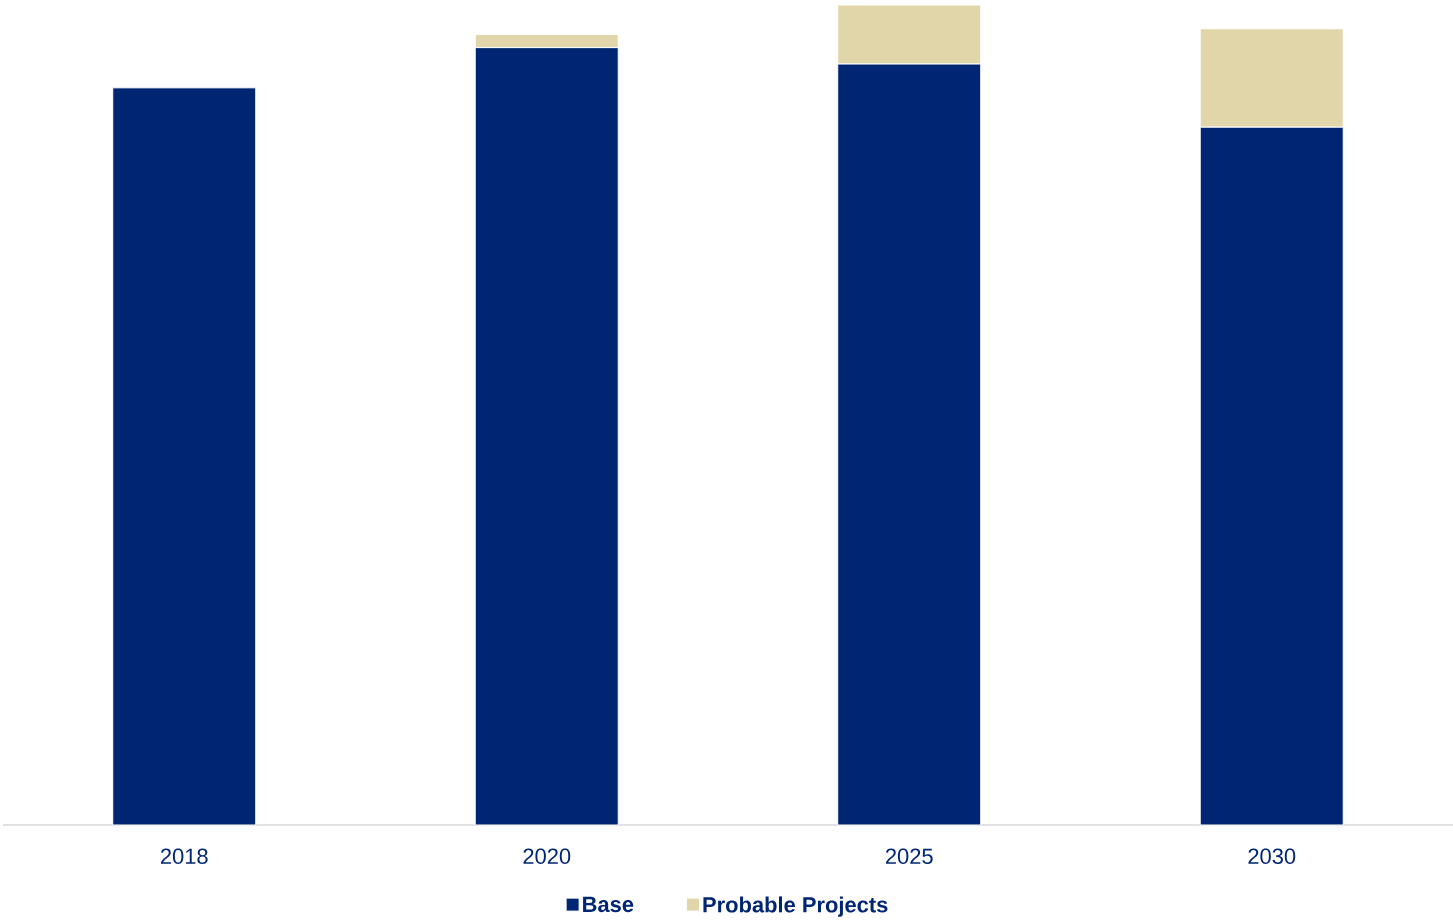  Describe the element at coordinates (1272, 856) in the screenshot. I see `x-tick-label: 2030` at that location.